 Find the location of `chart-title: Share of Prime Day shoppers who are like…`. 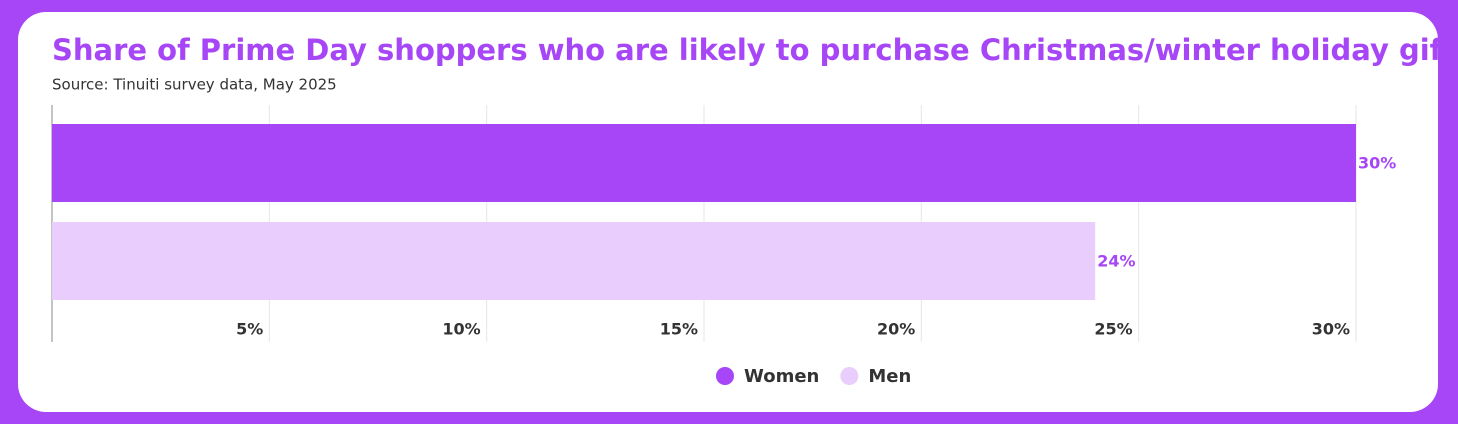

chart-title: Share of Prime Day shoppers who are like… is located at coordinates (755, 50).